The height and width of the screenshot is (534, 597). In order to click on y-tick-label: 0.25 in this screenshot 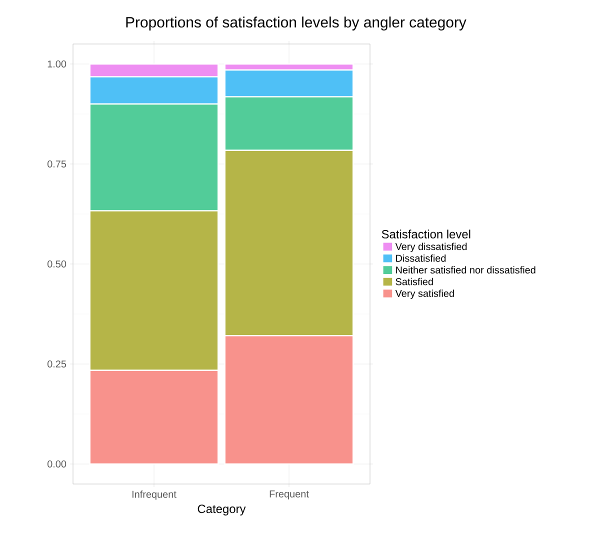, I will do `click(56, 364)`.